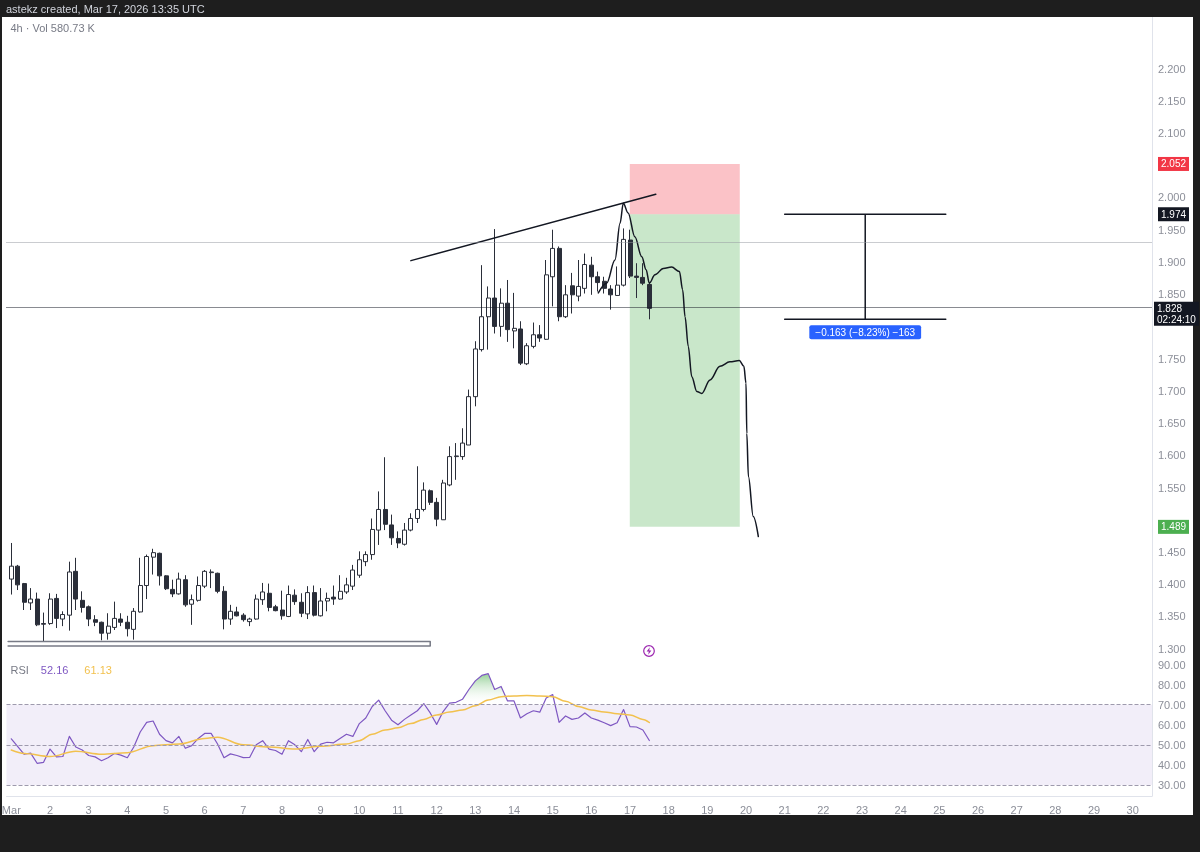 Image resolution: width=1200 pixels, height=852 pixels. I want to click on x-tick-label: 8, so click(282, 809).